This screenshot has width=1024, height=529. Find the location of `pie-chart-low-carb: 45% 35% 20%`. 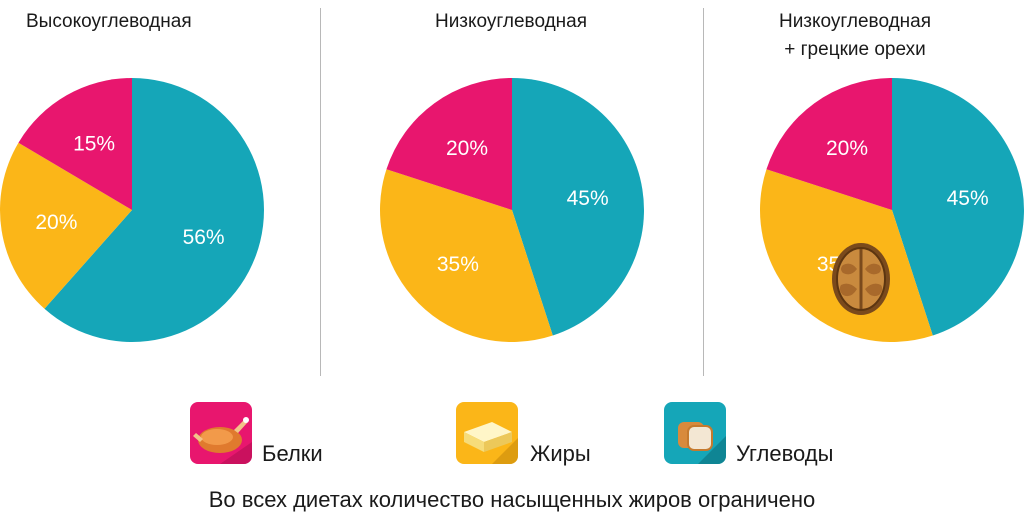

pie-chart-low-carb: 45% 35% 20% is located at coordinates (512, 210).